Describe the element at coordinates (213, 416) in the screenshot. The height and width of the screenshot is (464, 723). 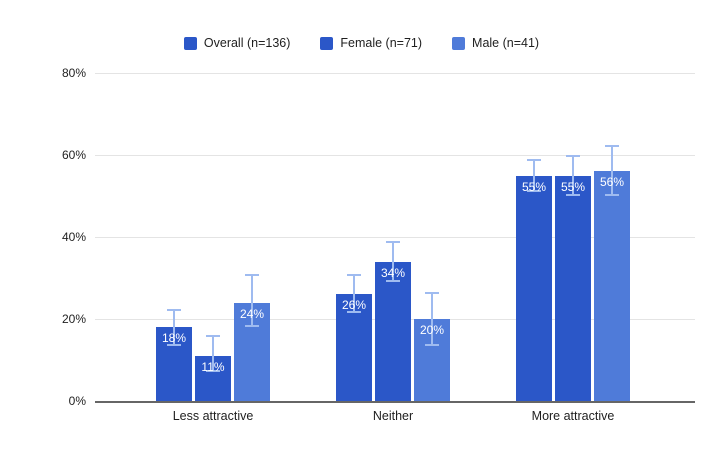
I see `category-label: Less attractive` at that location.